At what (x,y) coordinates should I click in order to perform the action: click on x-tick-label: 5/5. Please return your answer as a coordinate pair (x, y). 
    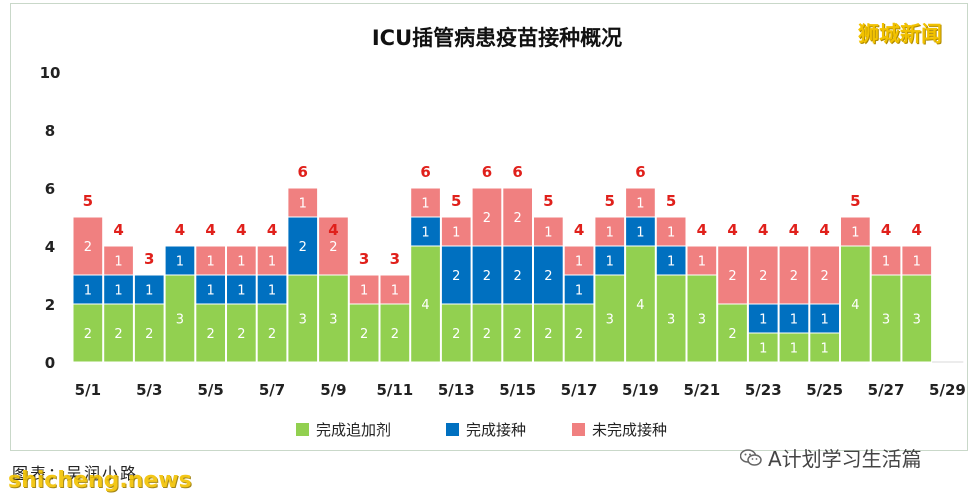
    Looking at the image, I should click on (210, 390).